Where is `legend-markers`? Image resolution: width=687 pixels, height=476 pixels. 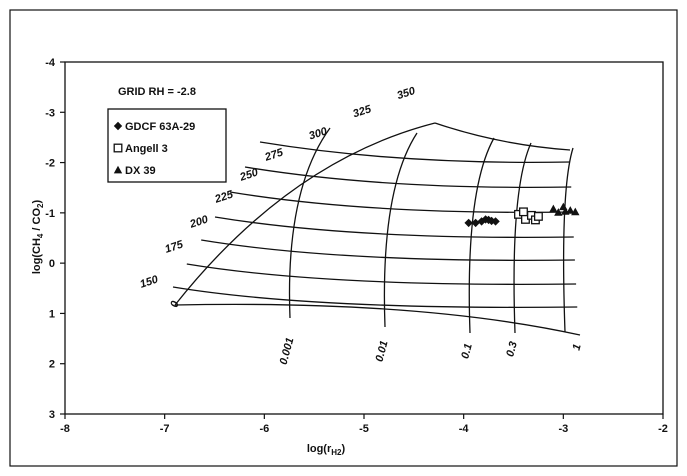
legend-markers is located at coordinates (118, 147).